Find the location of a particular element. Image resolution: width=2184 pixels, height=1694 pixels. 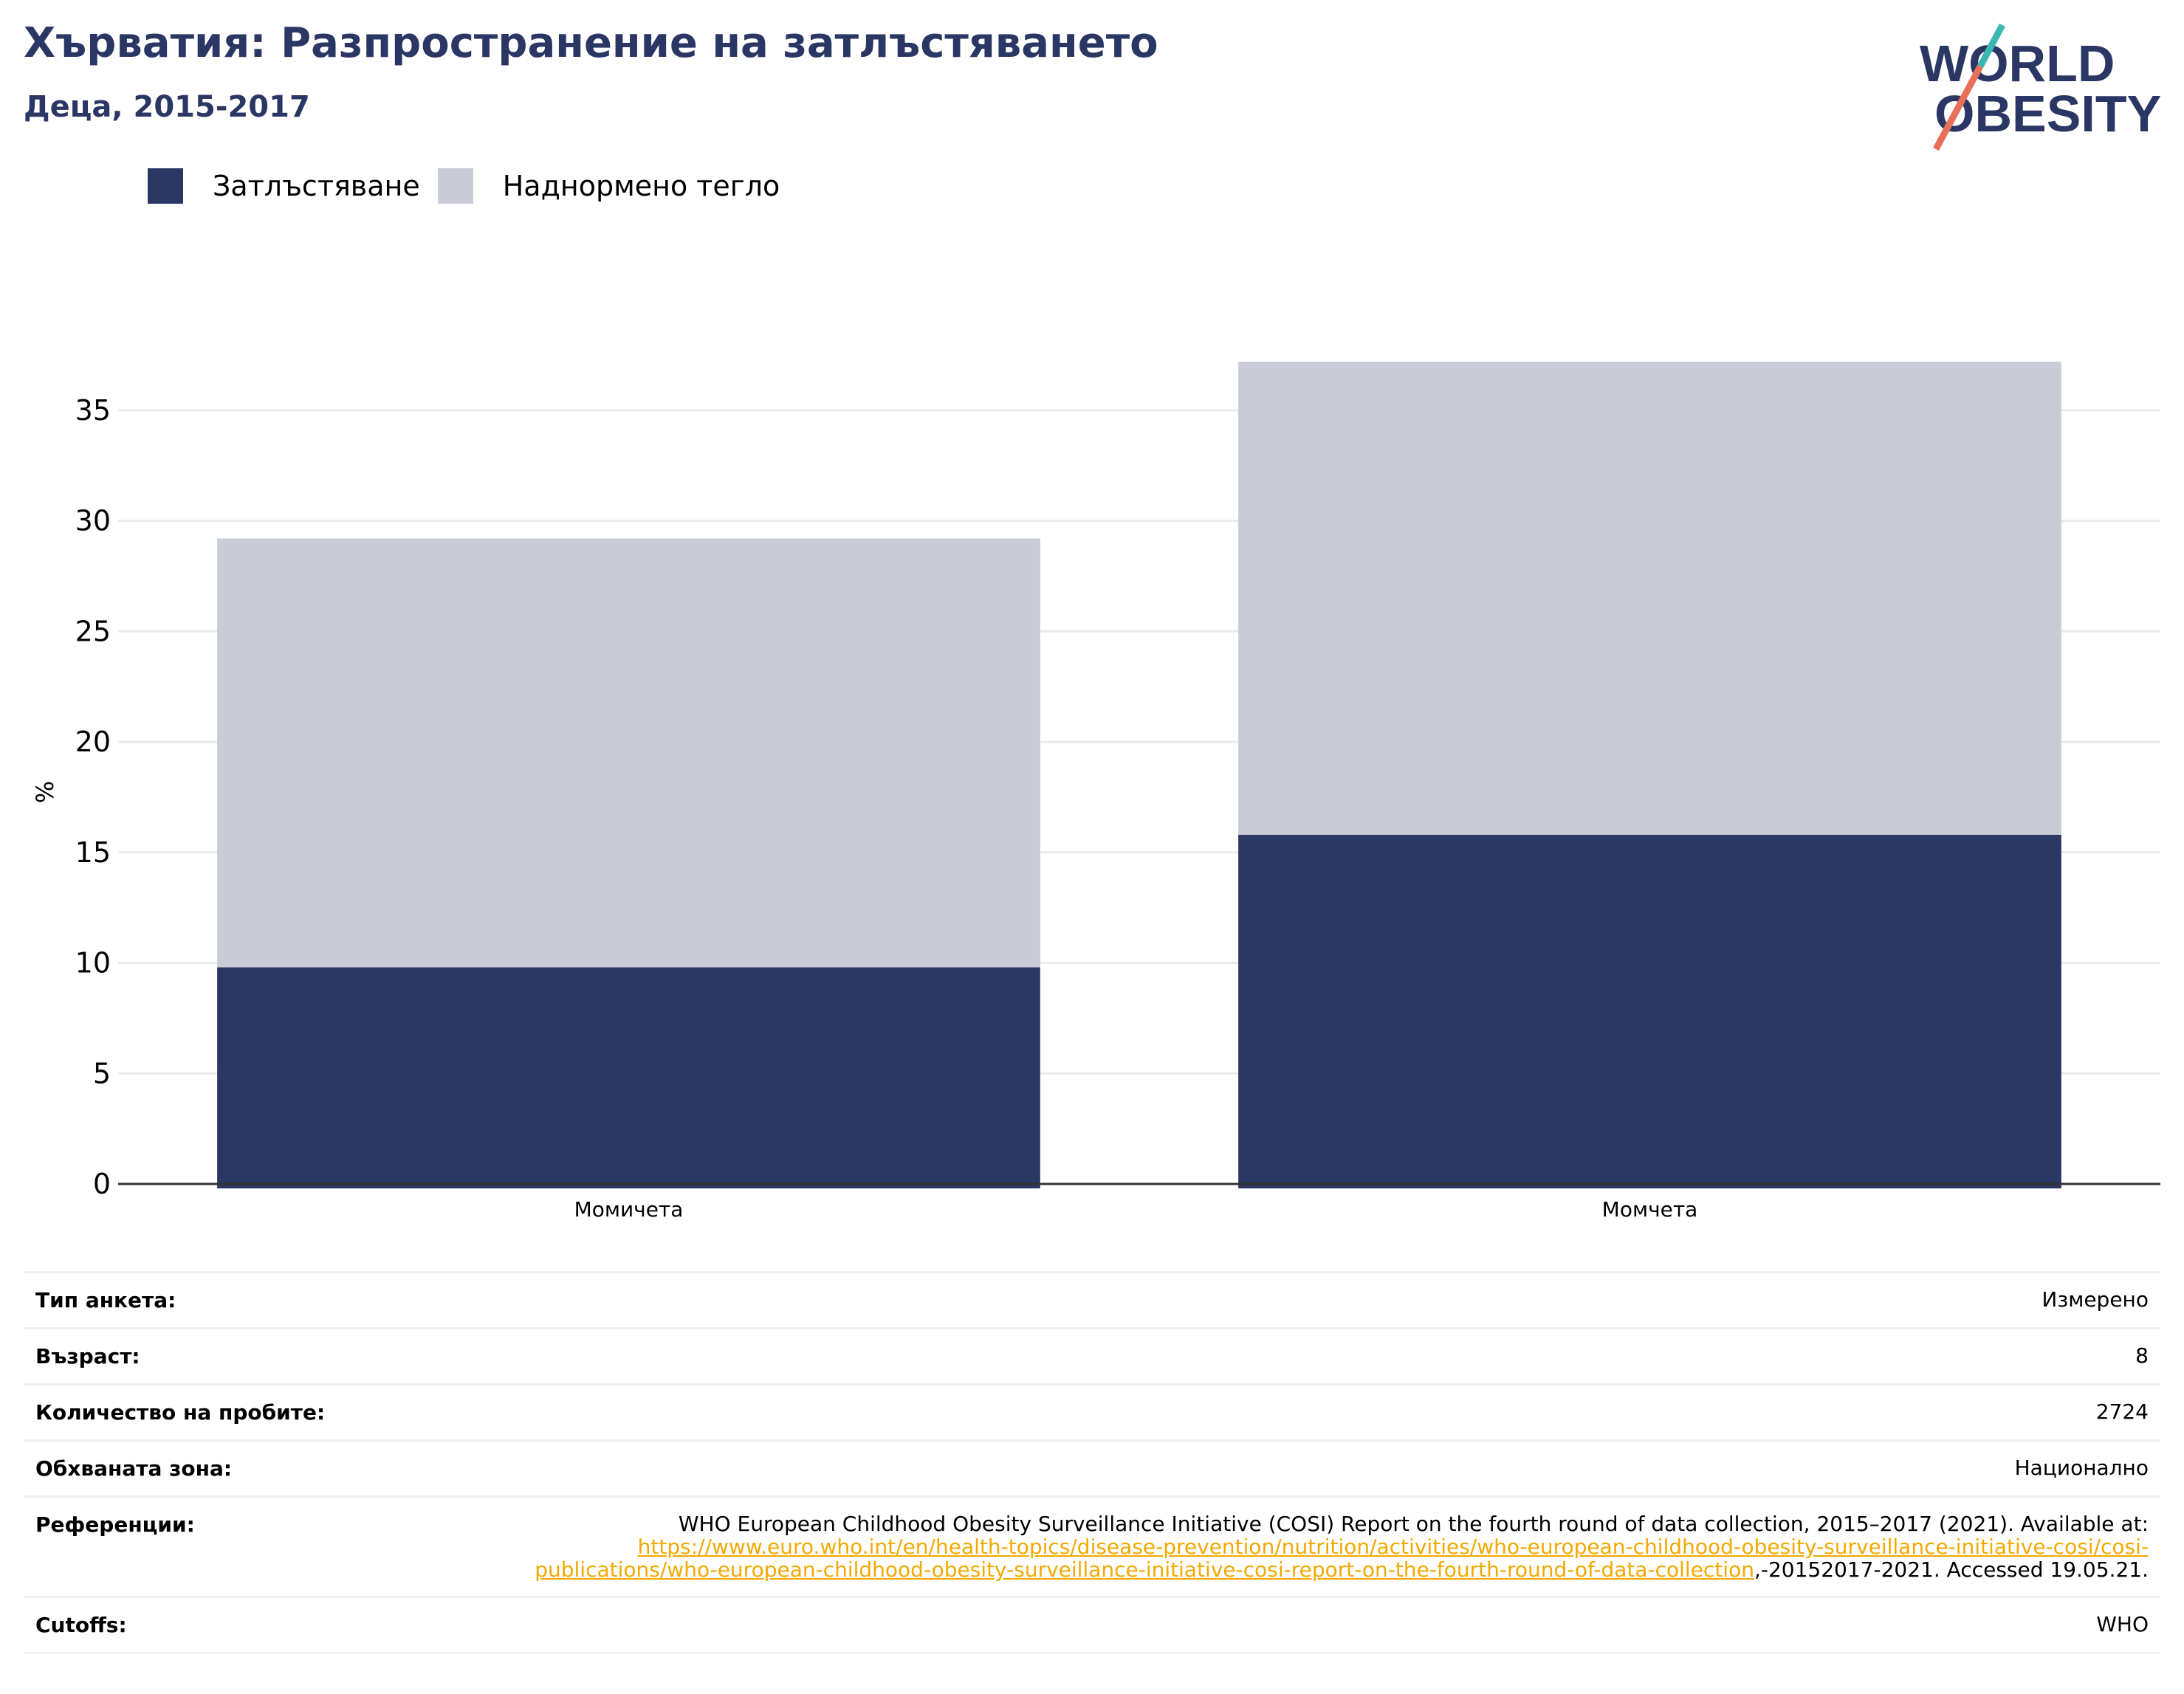

info-key: Възраст: is located at coordinates (257, 1356).